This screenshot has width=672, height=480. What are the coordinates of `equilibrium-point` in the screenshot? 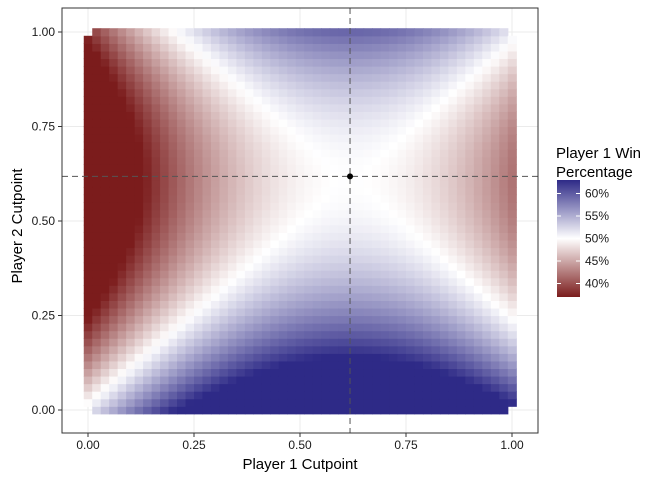 It's located at (350, 176).